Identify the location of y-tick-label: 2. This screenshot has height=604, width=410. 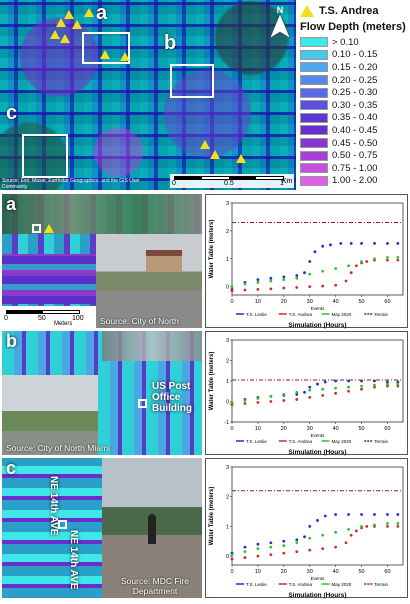
(227, 362).